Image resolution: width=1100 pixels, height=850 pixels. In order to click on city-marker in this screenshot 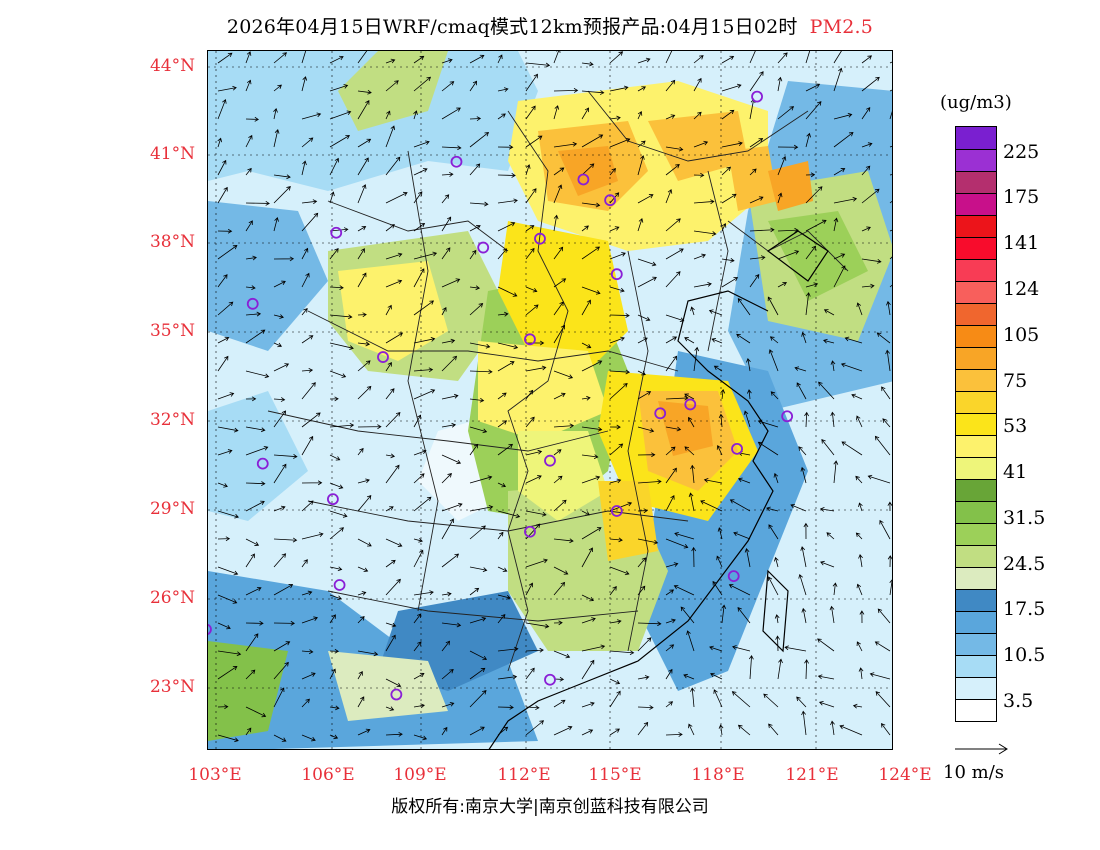, I will do `click(616, 511)`.